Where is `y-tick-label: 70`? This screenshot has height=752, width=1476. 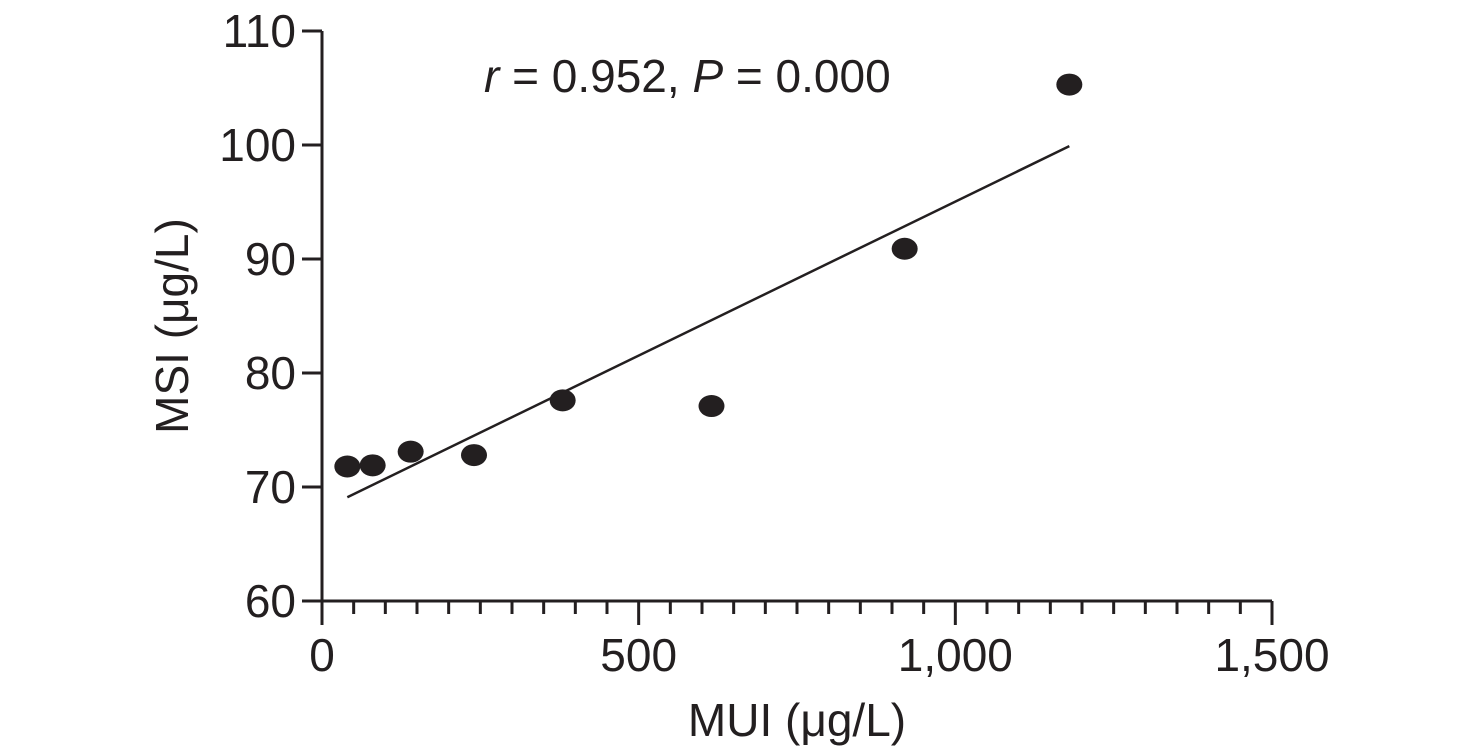 y-tick-label: 70 is located at coordinates (270, 487).